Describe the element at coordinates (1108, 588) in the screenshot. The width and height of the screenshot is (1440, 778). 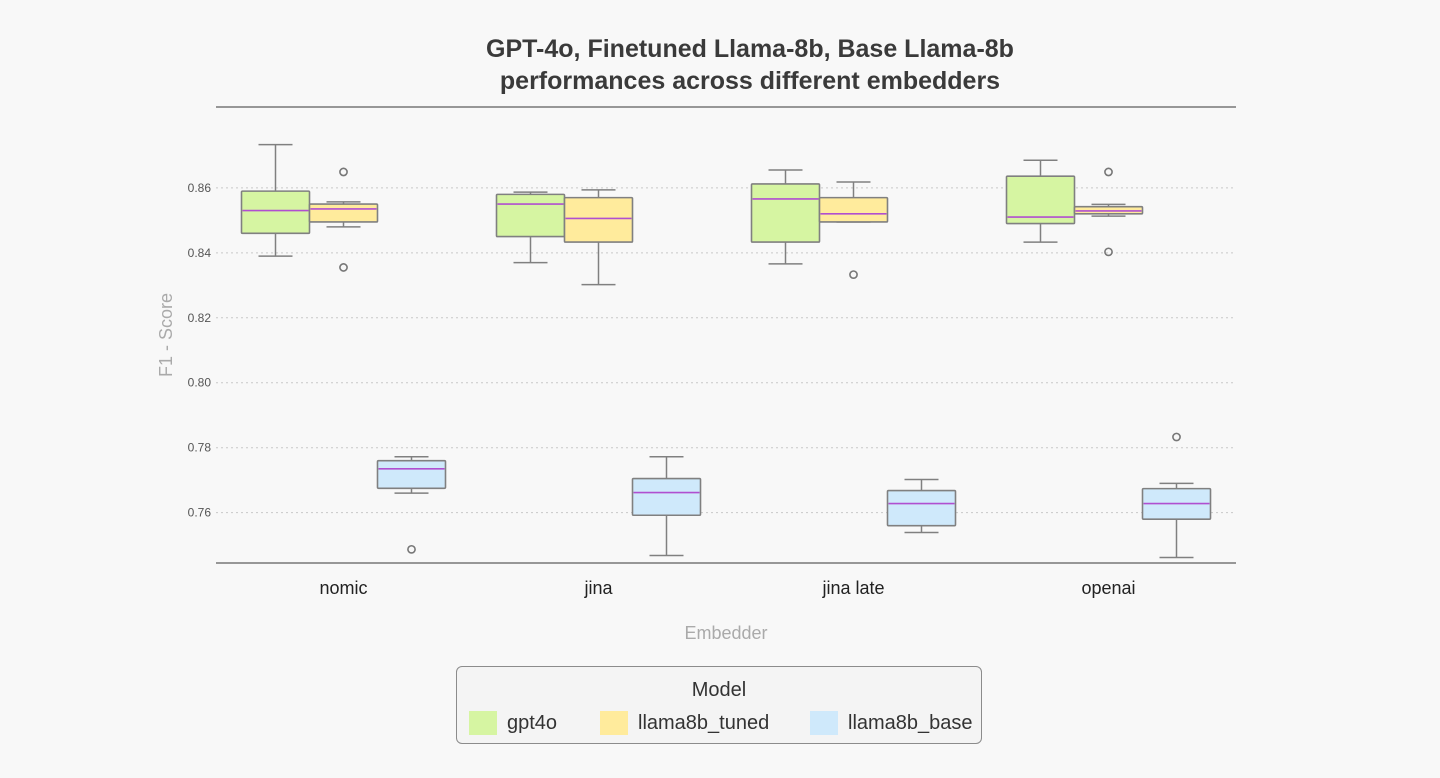
I see `x-tick-label: openai` at that location.